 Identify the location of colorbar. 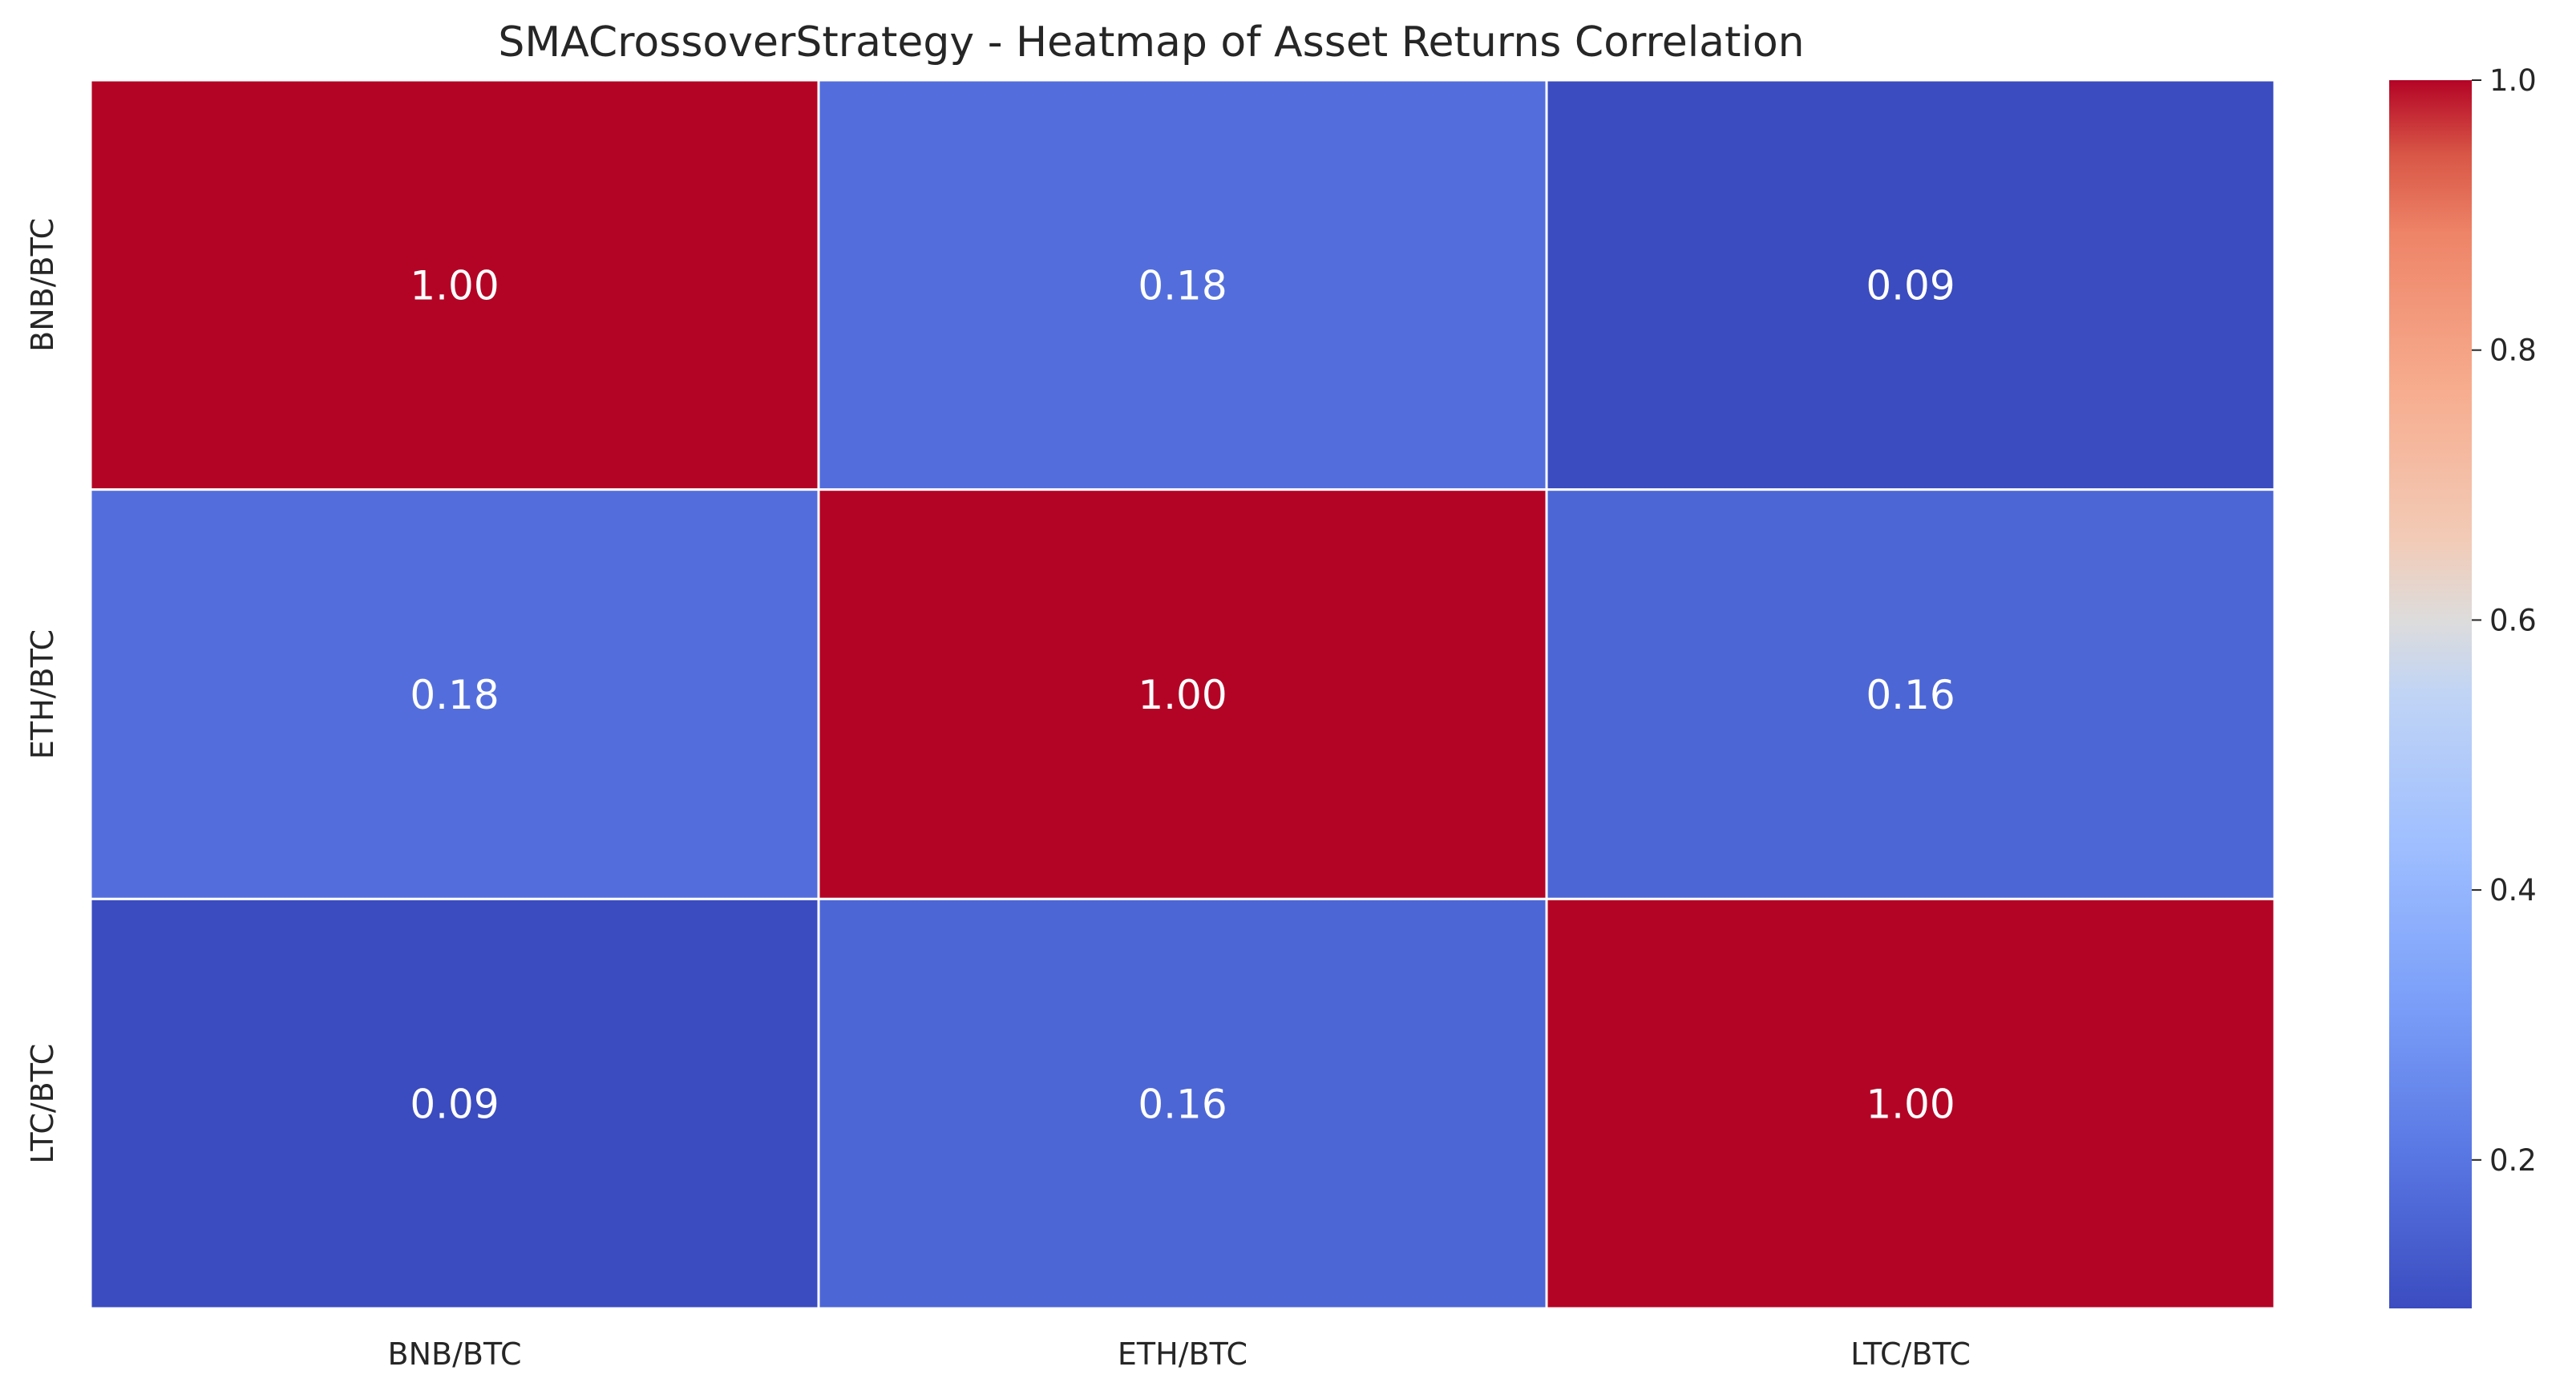
(2430, 694).